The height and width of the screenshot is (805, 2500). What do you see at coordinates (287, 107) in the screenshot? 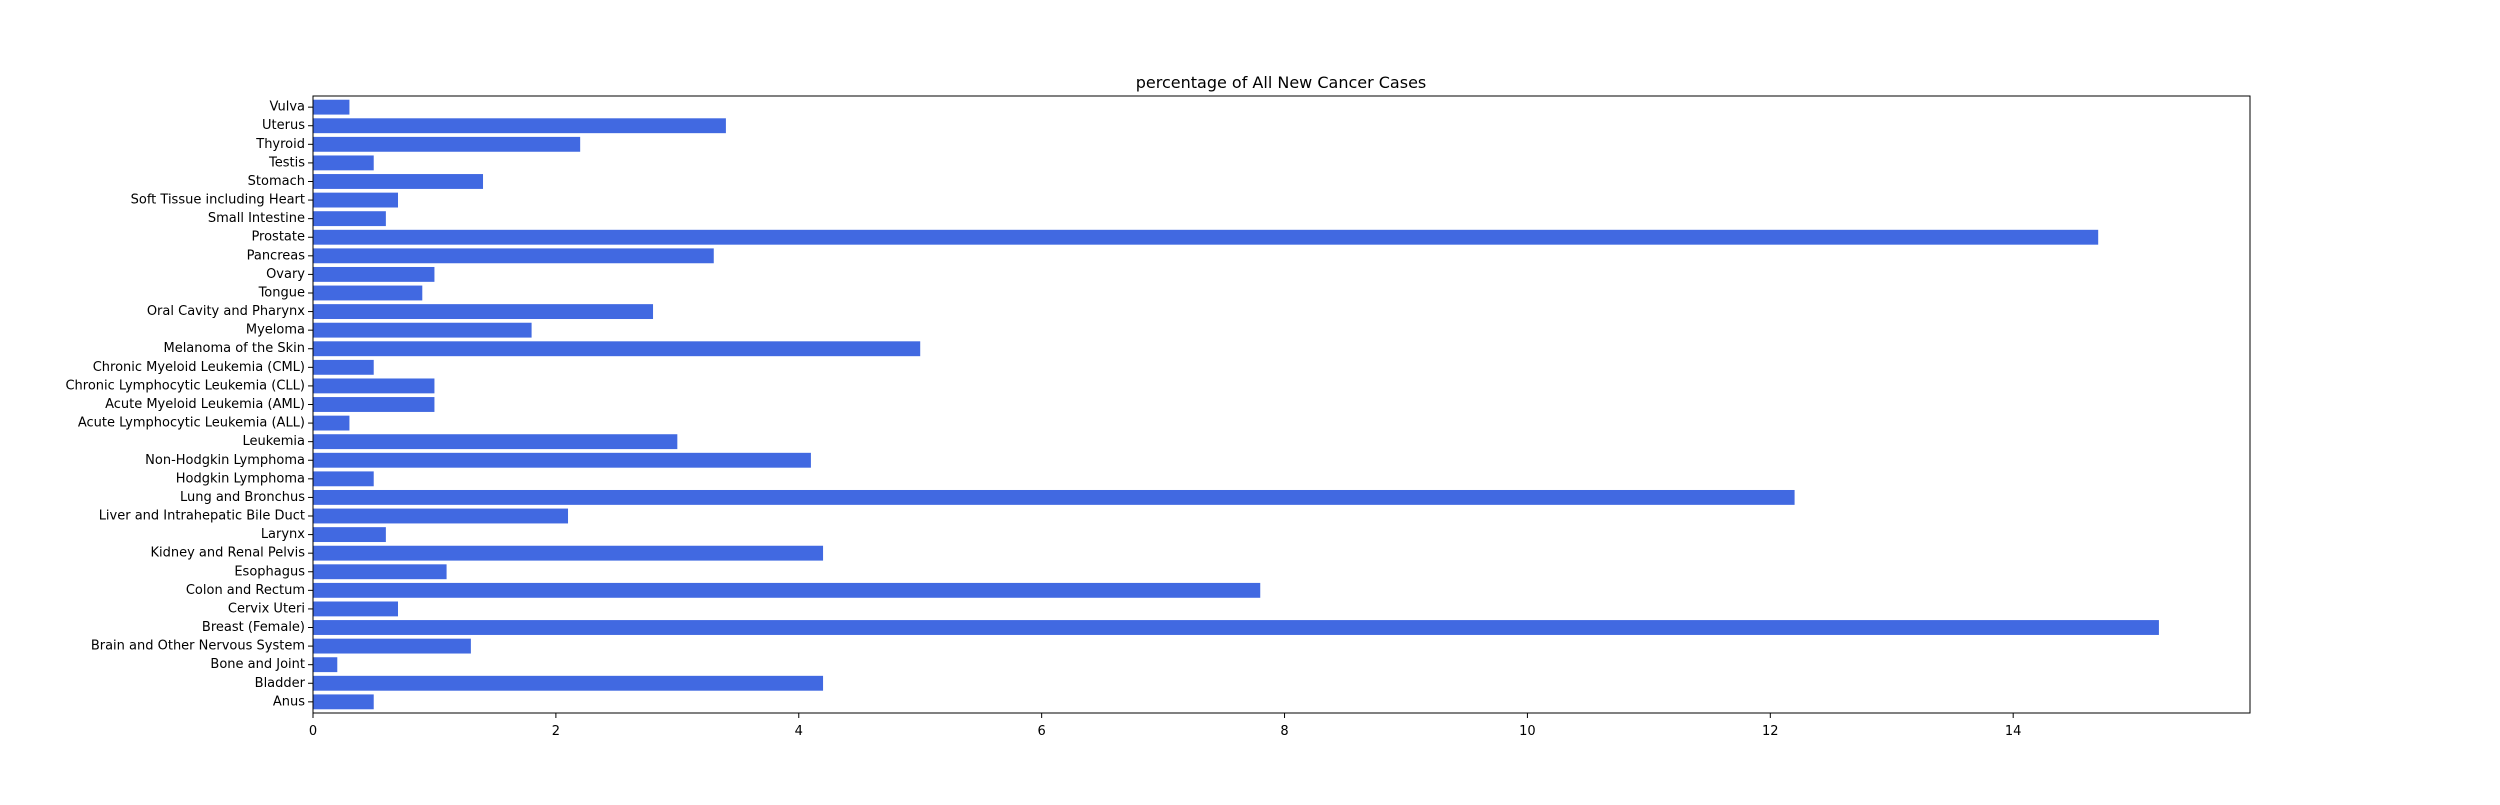
I see `y-tick-label: Vulva` at bounding box center [287, 107].